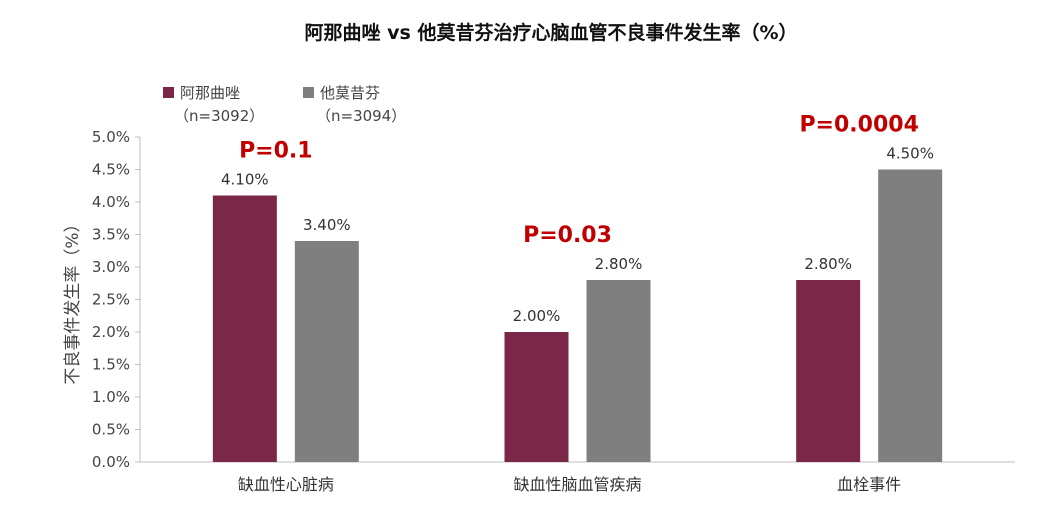  What do you see at coordinates (111, 430) in the screenshot?
I see `y-tick-label: 0.5%` at bounding box center [111, 430].